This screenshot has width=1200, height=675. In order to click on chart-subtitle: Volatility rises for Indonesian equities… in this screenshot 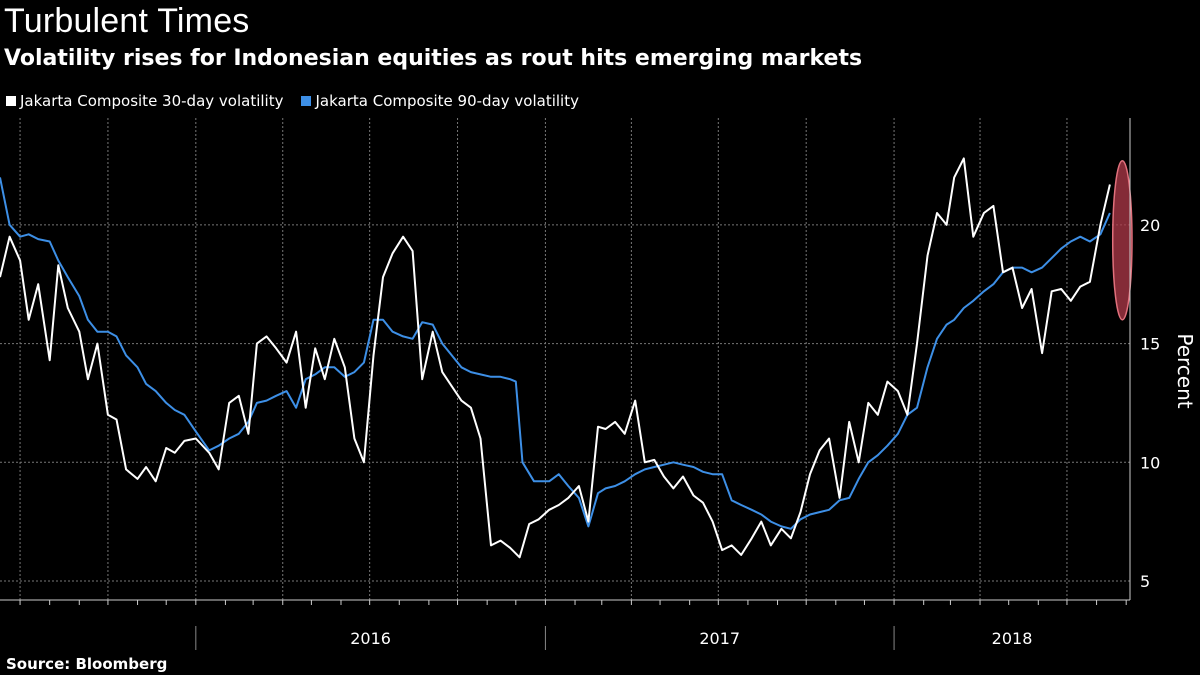, I will do `click(433, 58)`.